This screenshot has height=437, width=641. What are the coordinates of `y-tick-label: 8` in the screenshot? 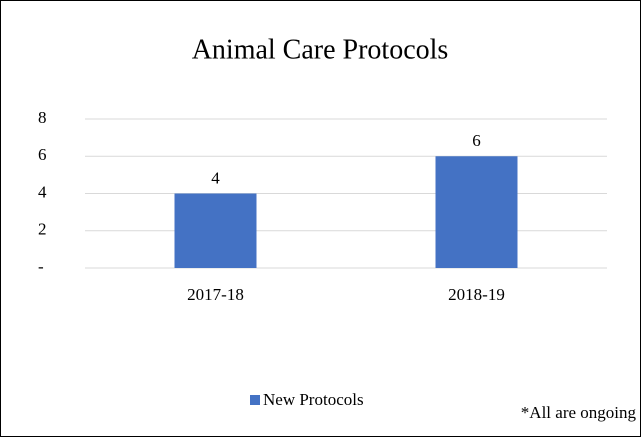 It's located at (42, 117).